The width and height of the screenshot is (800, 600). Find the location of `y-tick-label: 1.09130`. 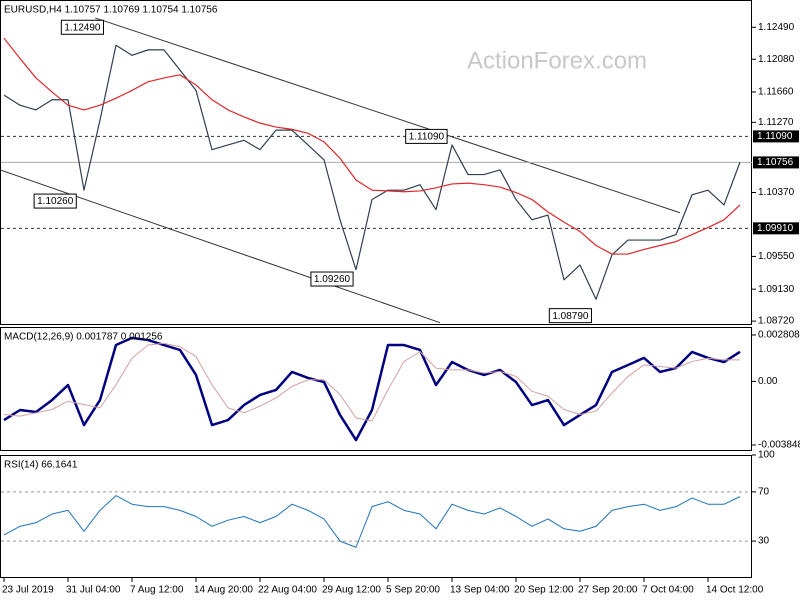

y-tick-label: 1.09130 is located at coordinates (776, 289).